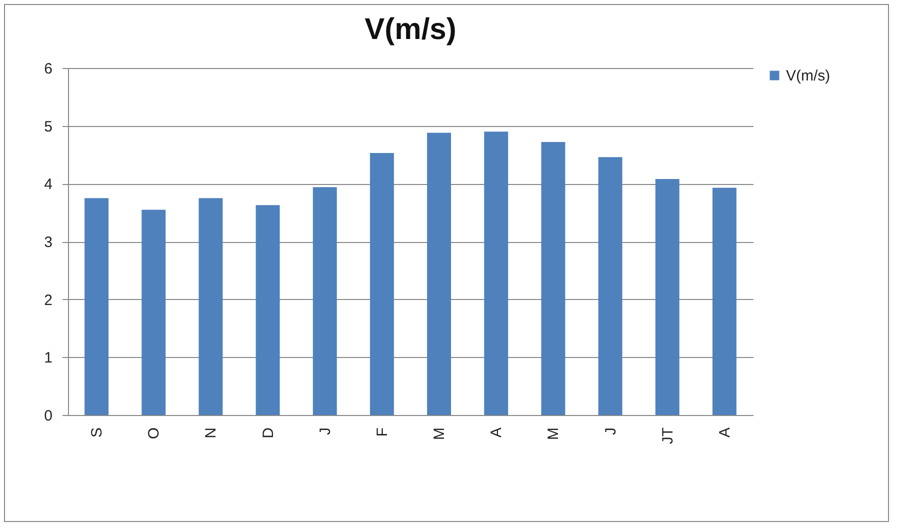 Image resolution: width=901 pixels, height=530 pixels. I want to click on y-tick-label: 6, so click(48, 69).